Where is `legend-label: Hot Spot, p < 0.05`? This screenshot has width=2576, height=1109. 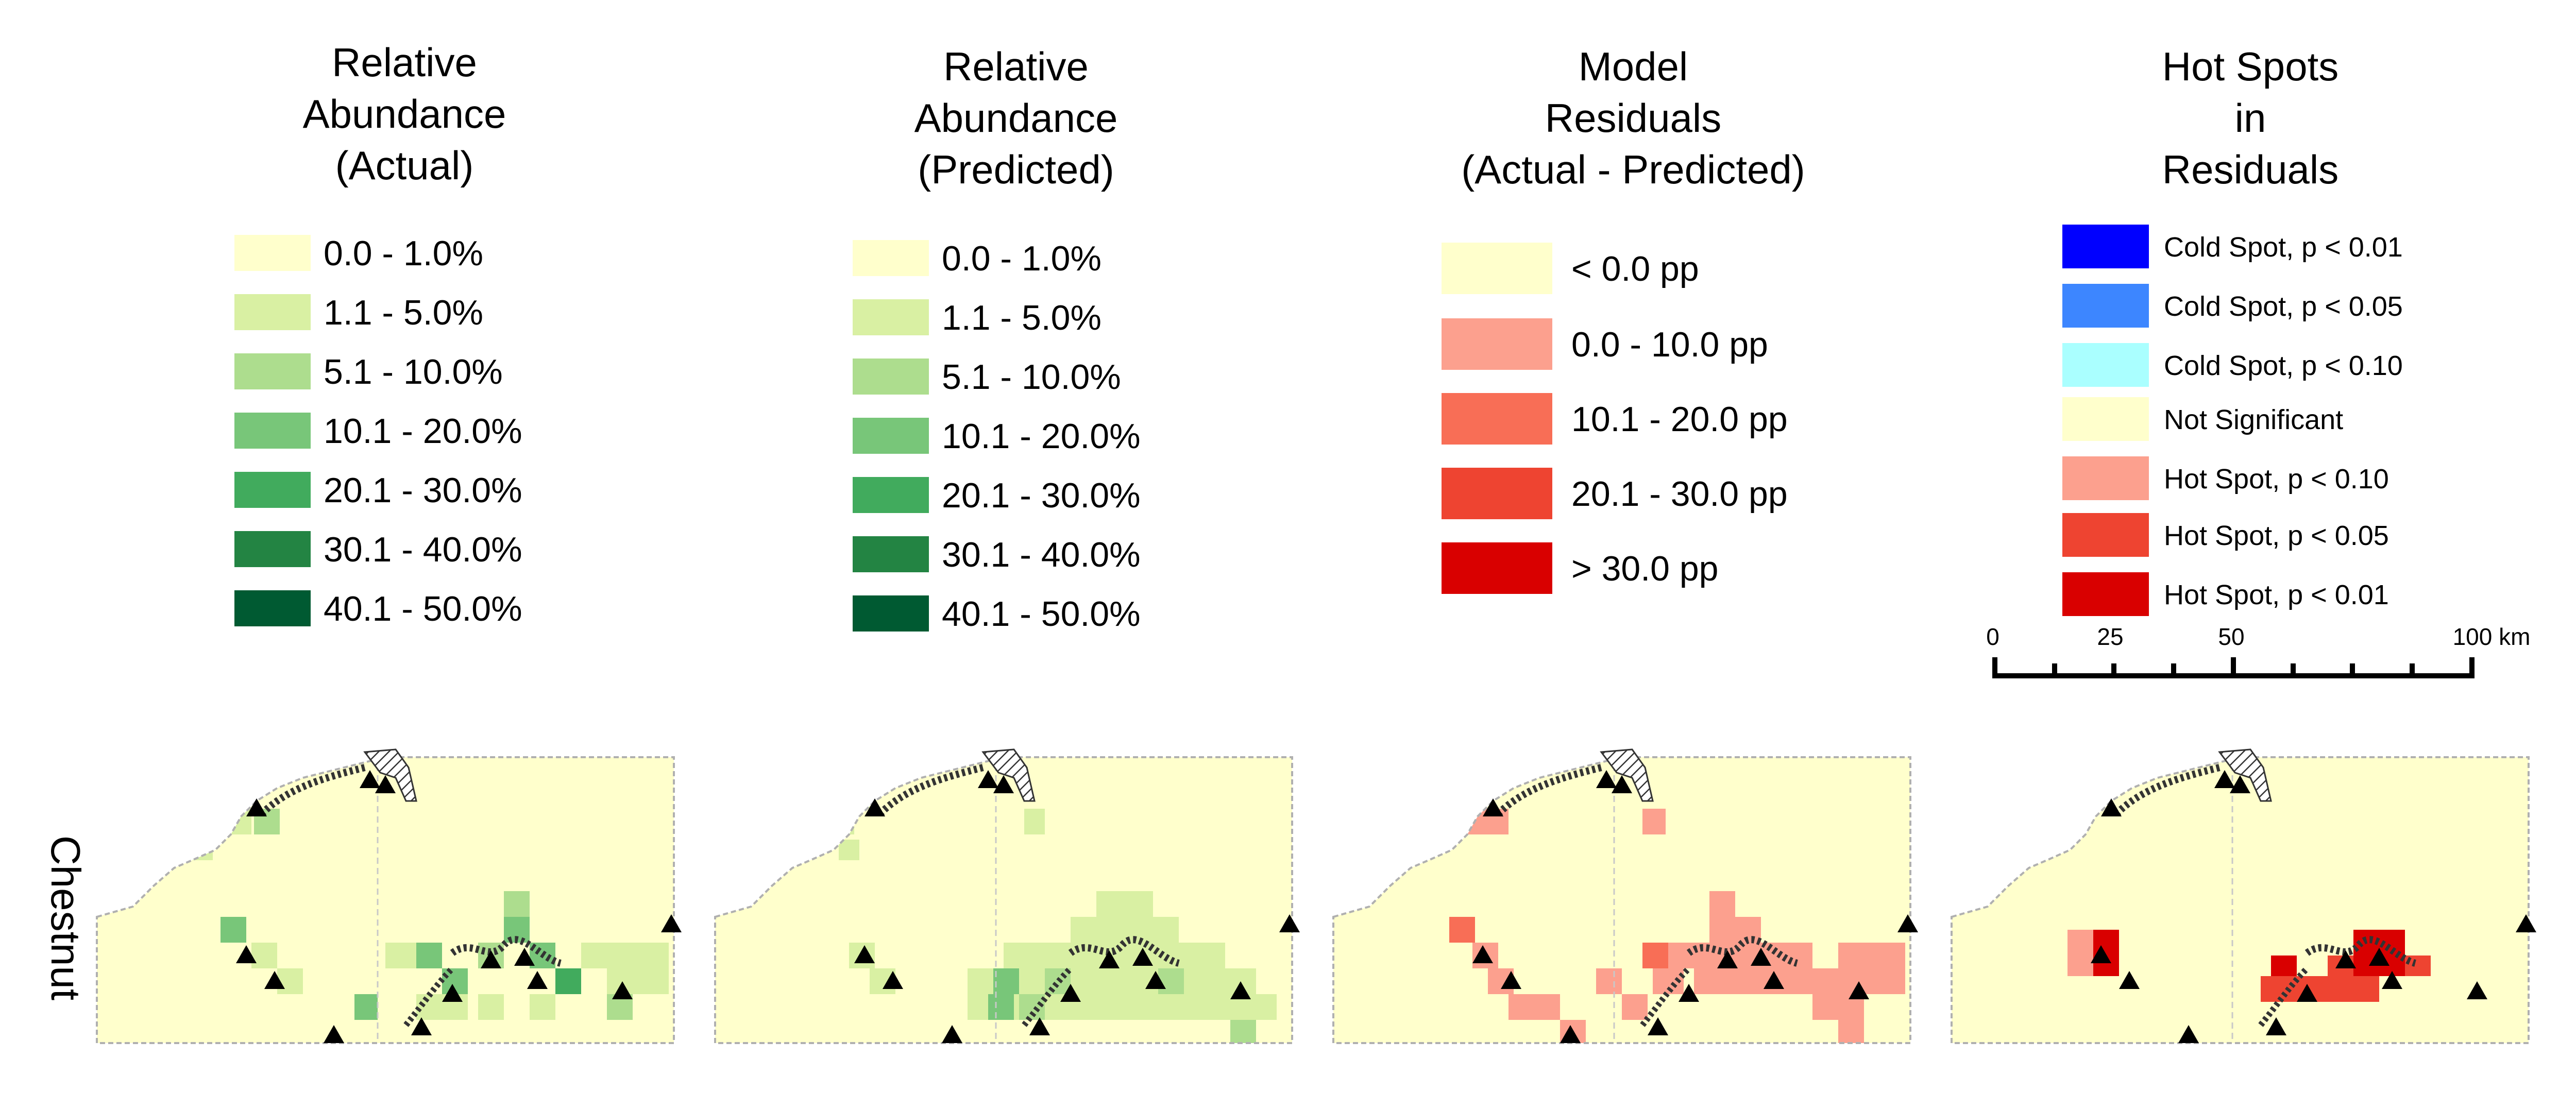
legend-label: Hot Spot, p < 0.05 is located at coordinates (2276, 536).